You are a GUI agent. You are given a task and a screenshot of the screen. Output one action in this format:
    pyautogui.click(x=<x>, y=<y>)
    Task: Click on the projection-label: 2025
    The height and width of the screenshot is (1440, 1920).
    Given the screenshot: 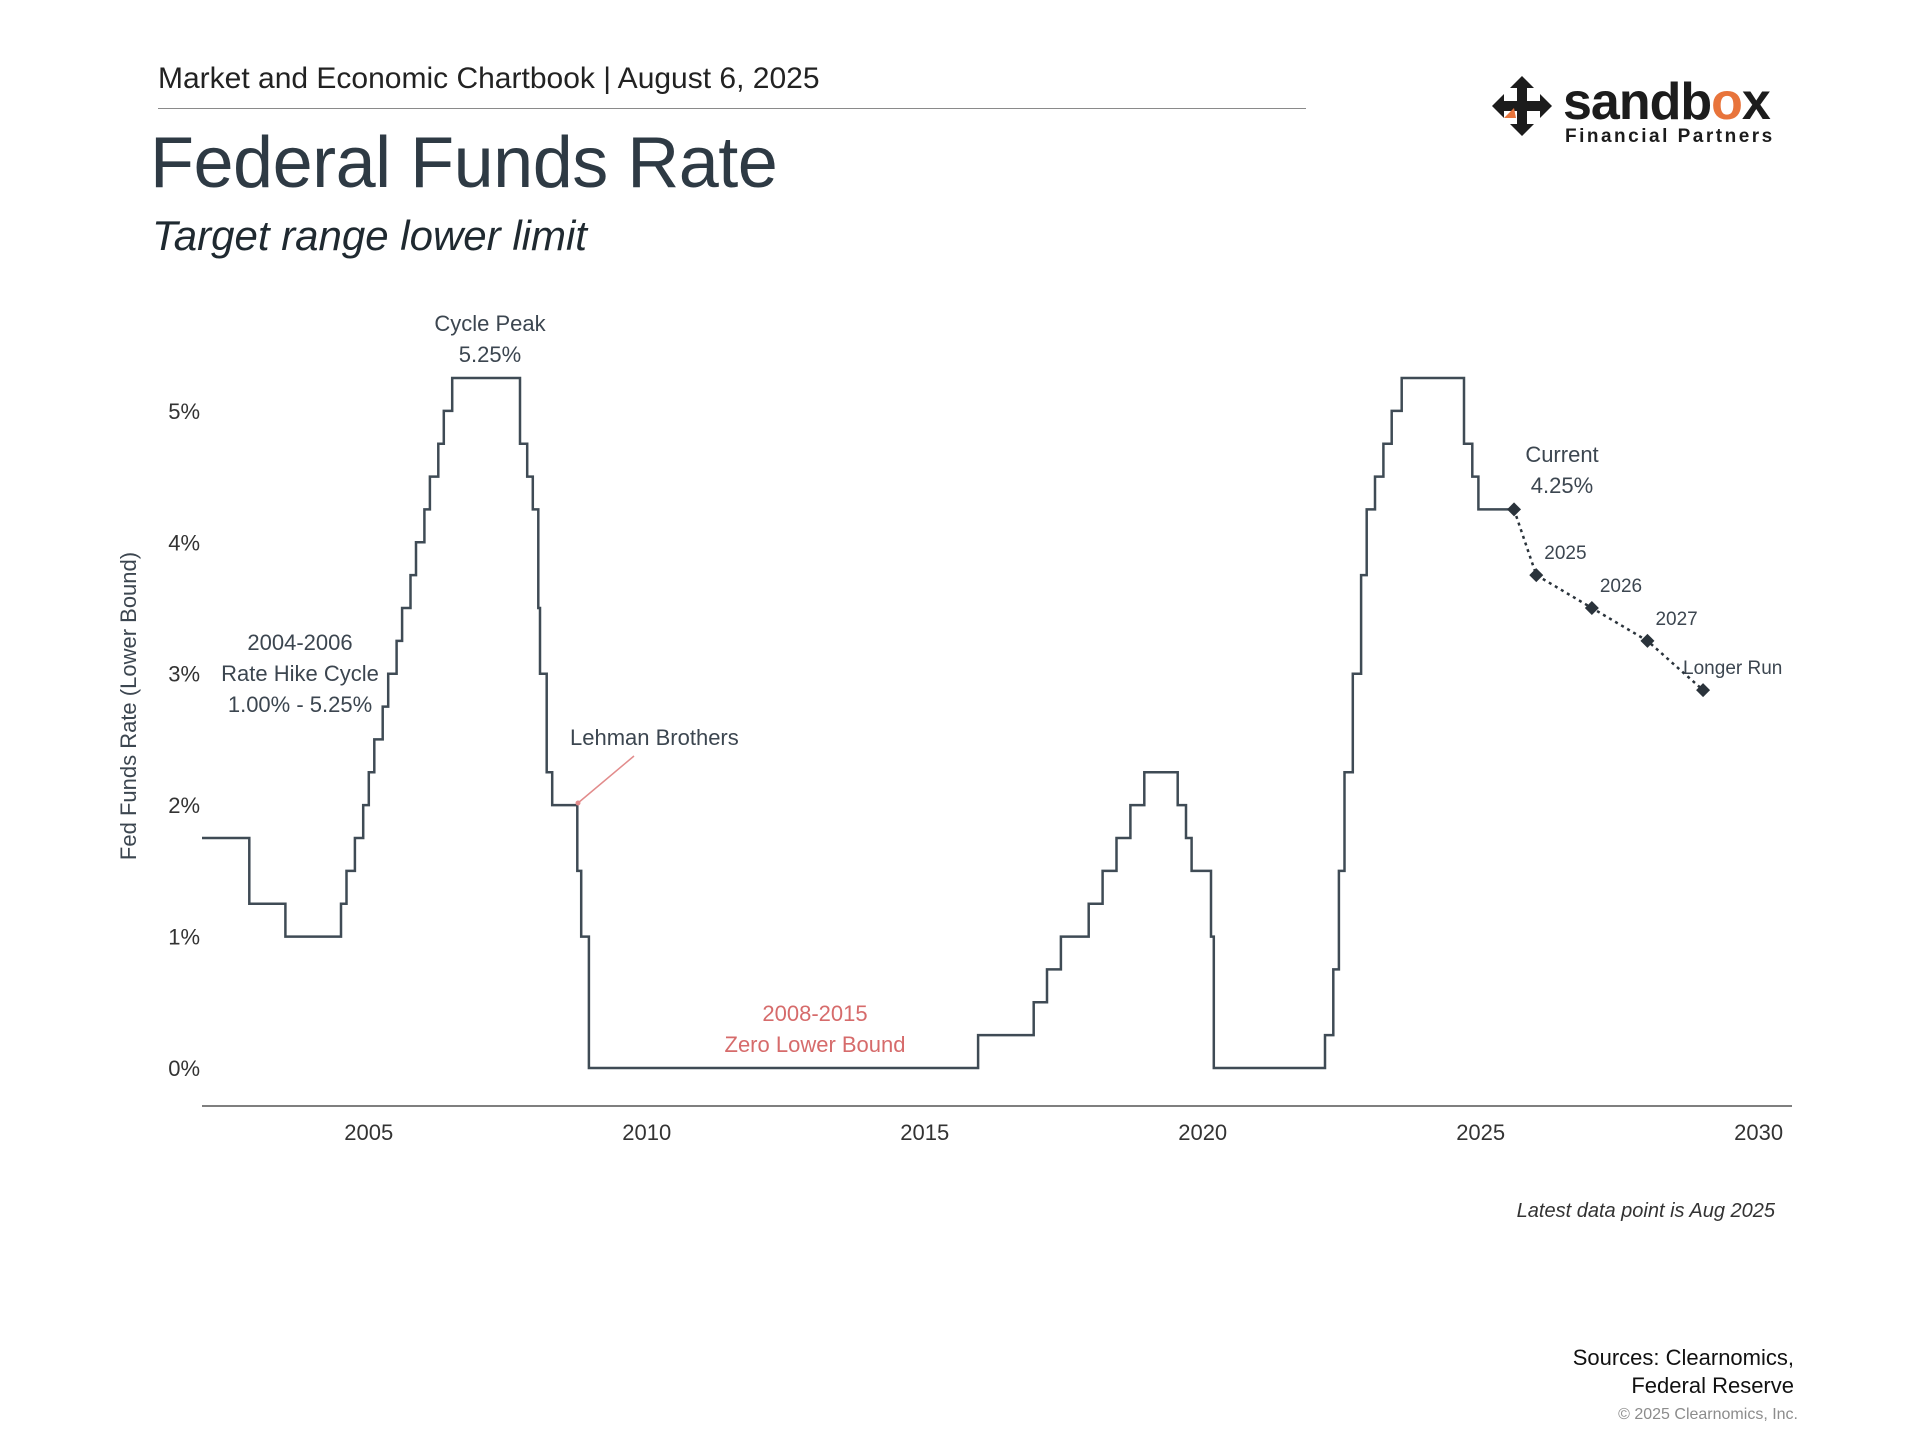 What is the action you would take?
    pyautogui.click(x=1565, y=553)
    